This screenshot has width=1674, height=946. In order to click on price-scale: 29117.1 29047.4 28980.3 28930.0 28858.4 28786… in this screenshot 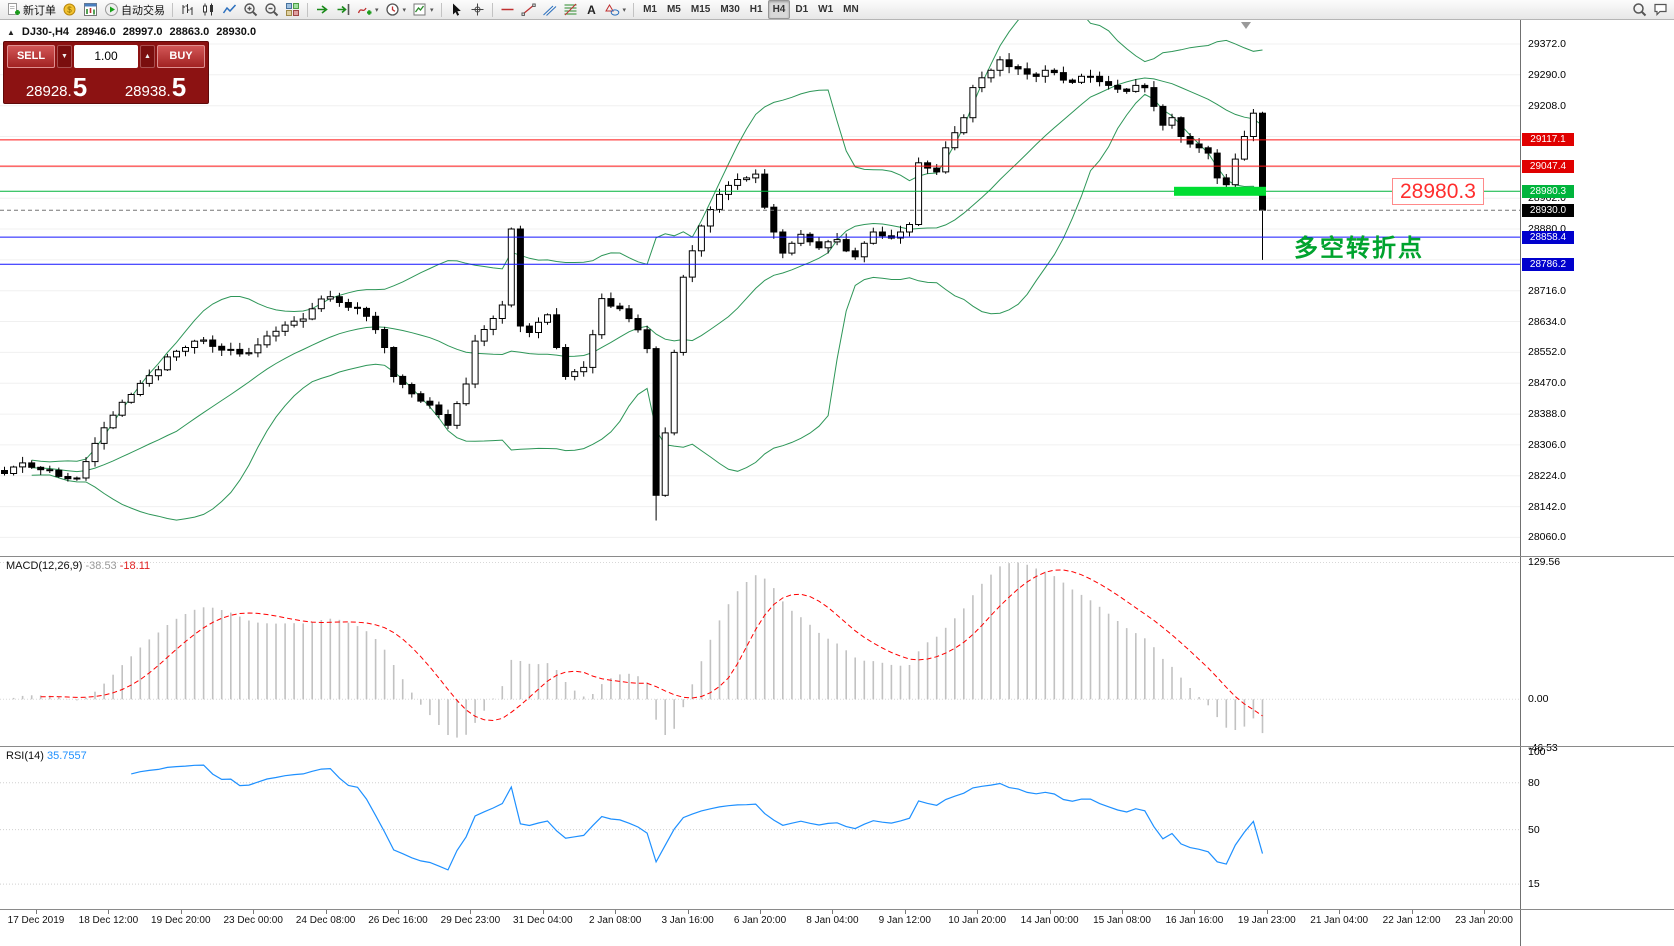, I will do `click(1597, 483)`.